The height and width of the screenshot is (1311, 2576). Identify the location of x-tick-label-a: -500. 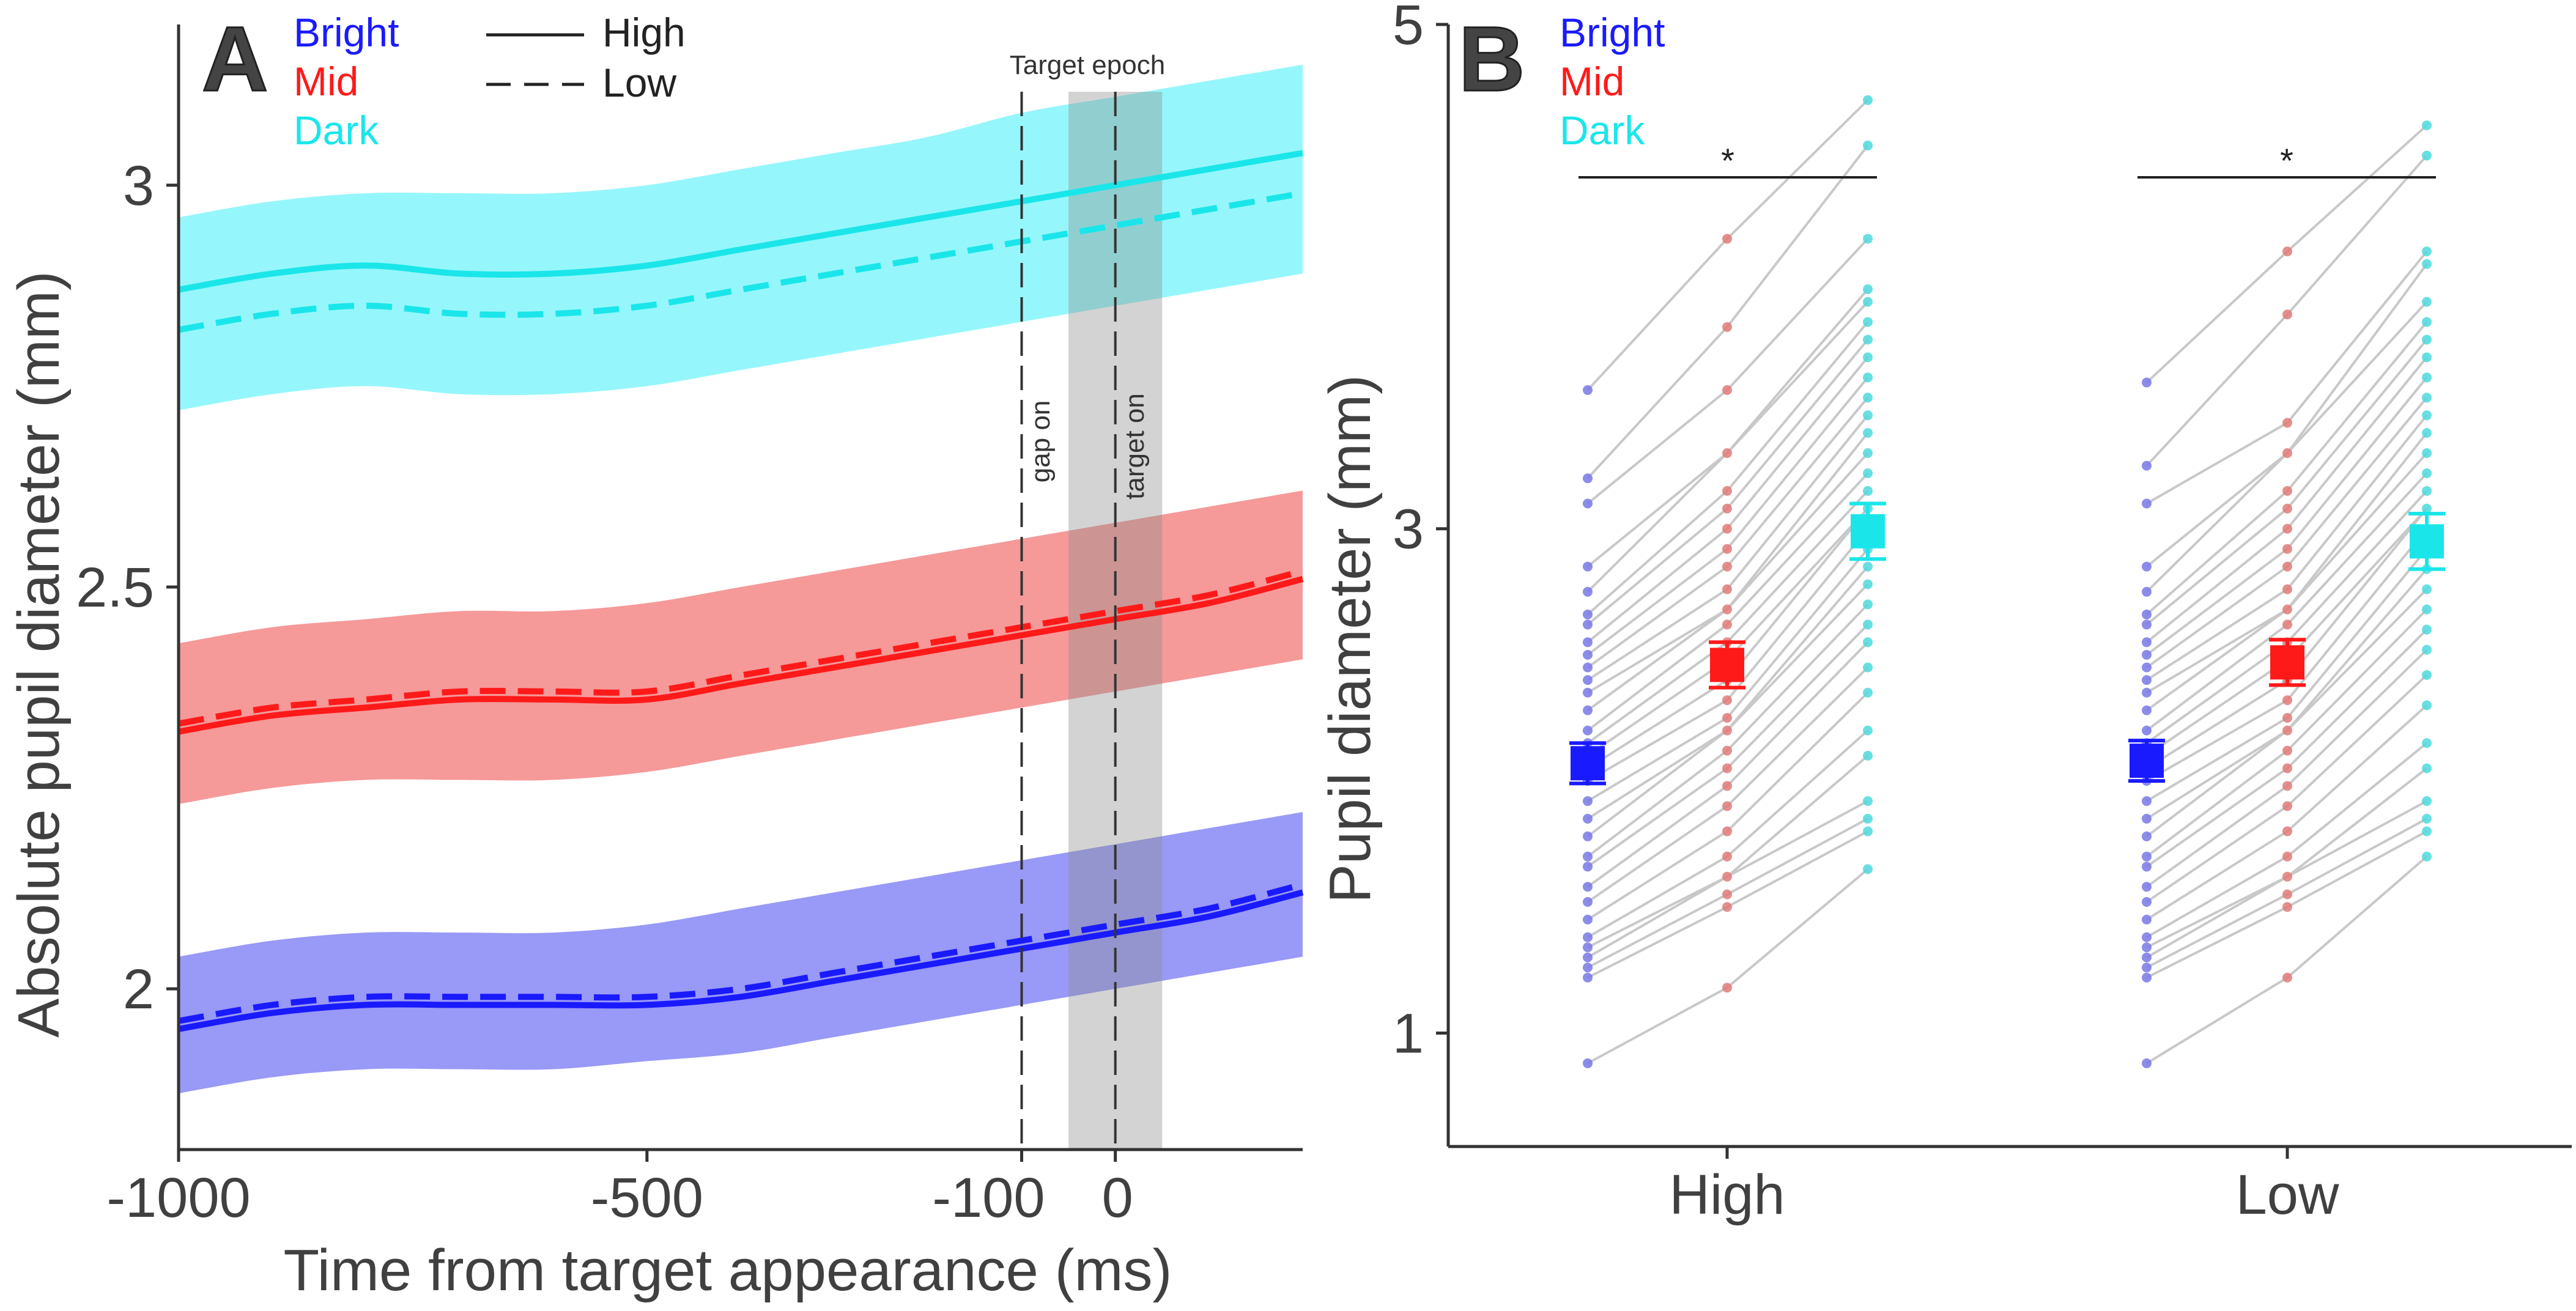
(647, 1198).